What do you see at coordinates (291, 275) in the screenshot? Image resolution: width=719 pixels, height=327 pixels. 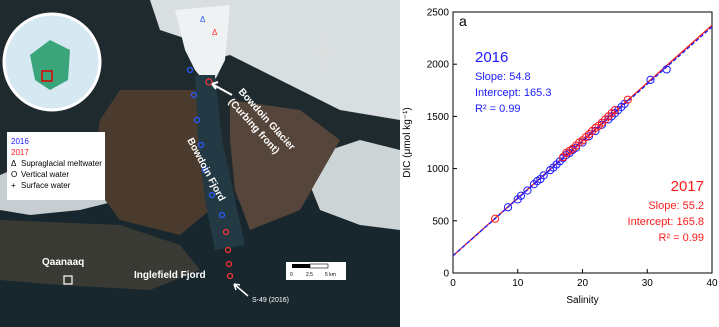 I see `scale-label-0: 0` at bounding box center [291, 275].